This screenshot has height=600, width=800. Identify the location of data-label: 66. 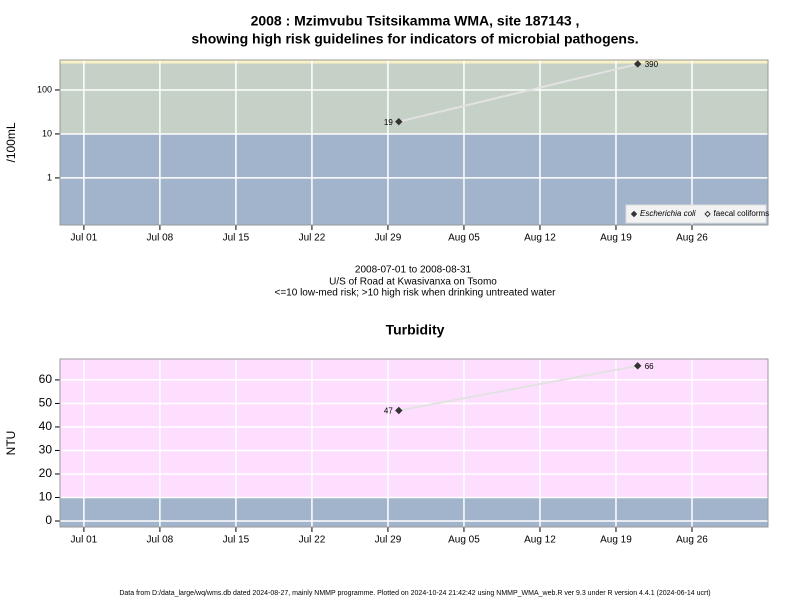
(649, 366).